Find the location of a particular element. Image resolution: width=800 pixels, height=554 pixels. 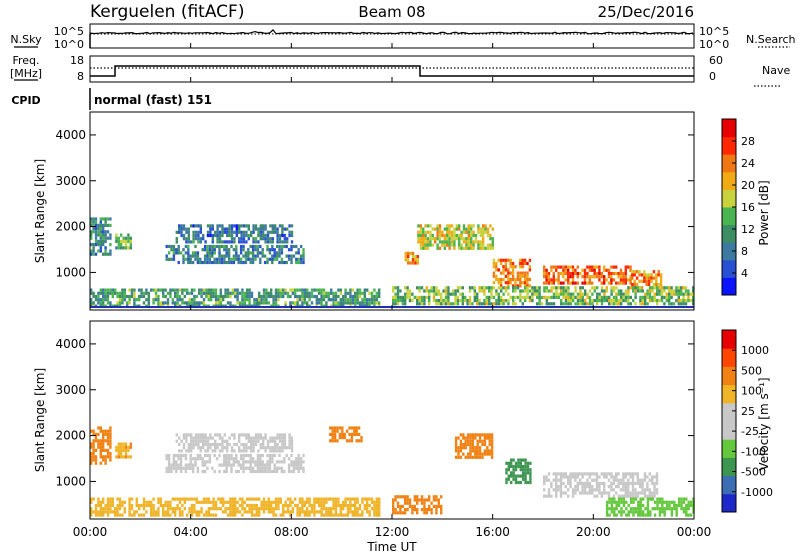

colorbar-swatch is located at coordinates (729, 357).